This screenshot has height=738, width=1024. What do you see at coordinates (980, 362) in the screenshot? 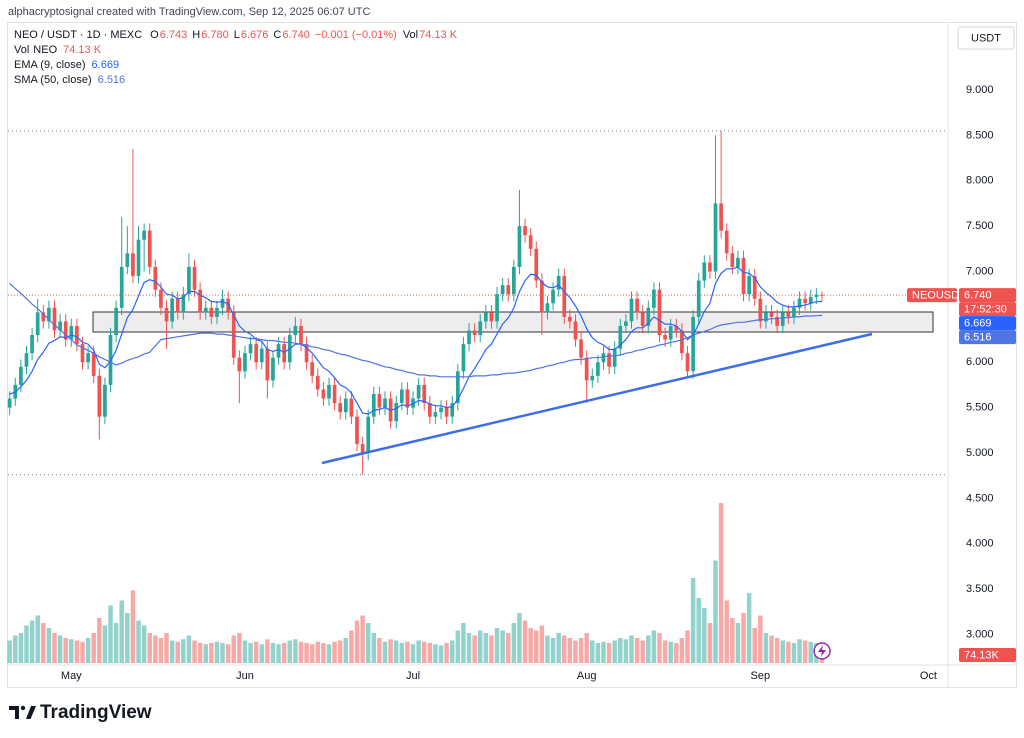
I see `y-tick-label: 6.000` at bounding box center [980, 362].